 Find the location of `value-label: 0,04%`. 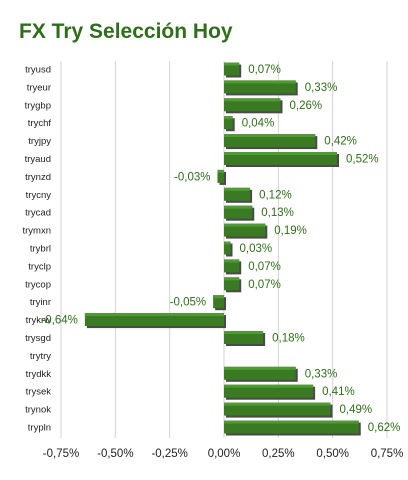

value-label: 0,04% is located at coordinates (258, 124).